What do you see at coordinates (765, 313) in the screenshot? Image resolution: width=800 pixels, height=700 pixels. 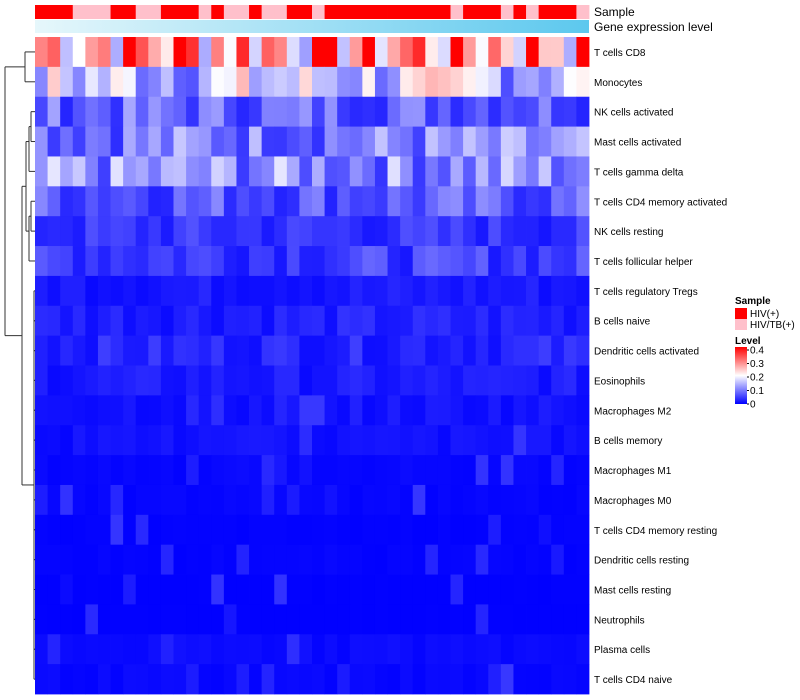 I see `sample-legend: Sample HIV(+) HIV/TB(+)` at bounding box center [765, 313].